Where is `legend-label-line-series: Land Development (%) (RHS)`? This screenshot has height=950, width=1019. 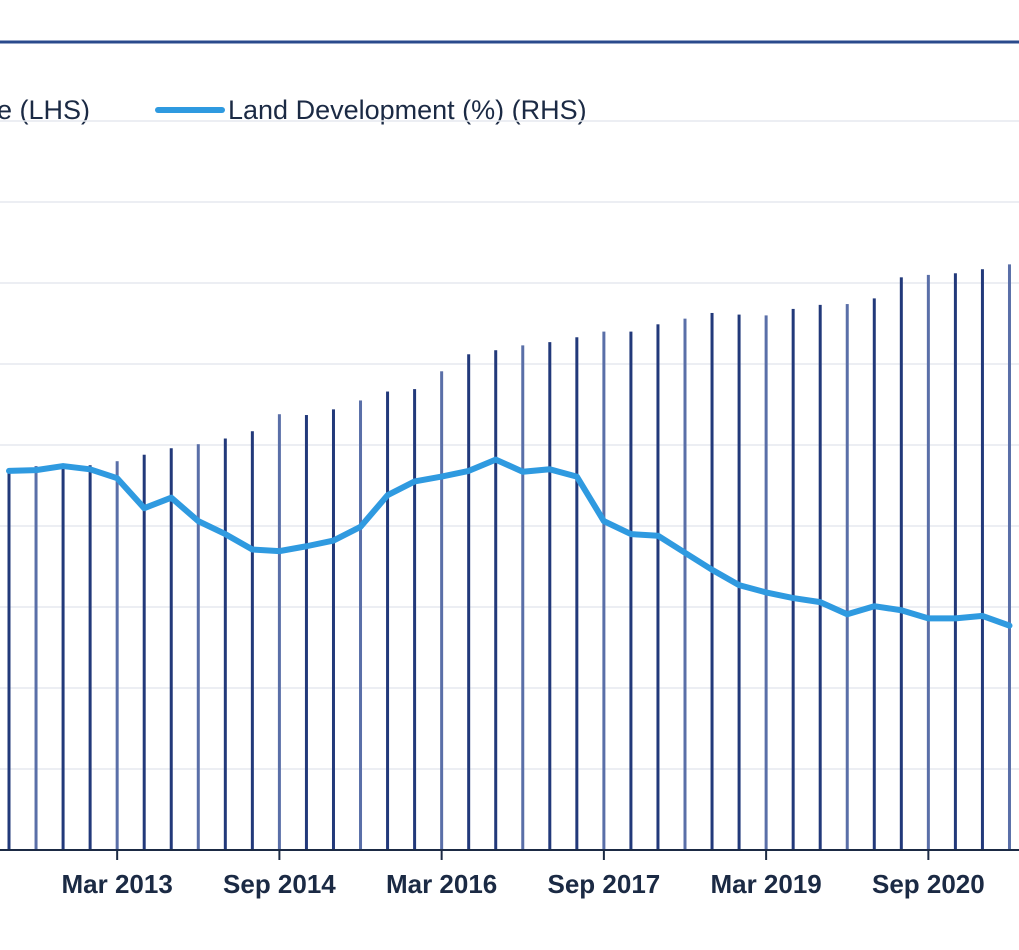
legend-label-line-series: Land Development (%) (RHS) is located at coordinates (407, 110).